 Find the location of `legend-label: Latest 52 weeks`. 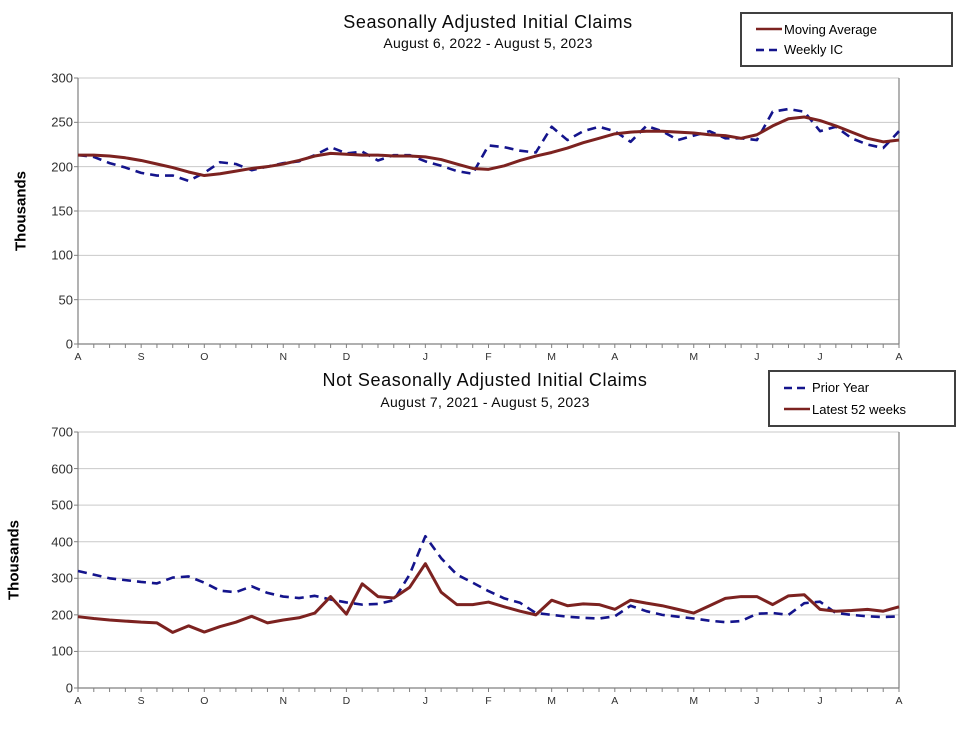

legend-label: Latest 52 weeks is located at coordinates (859, 409).